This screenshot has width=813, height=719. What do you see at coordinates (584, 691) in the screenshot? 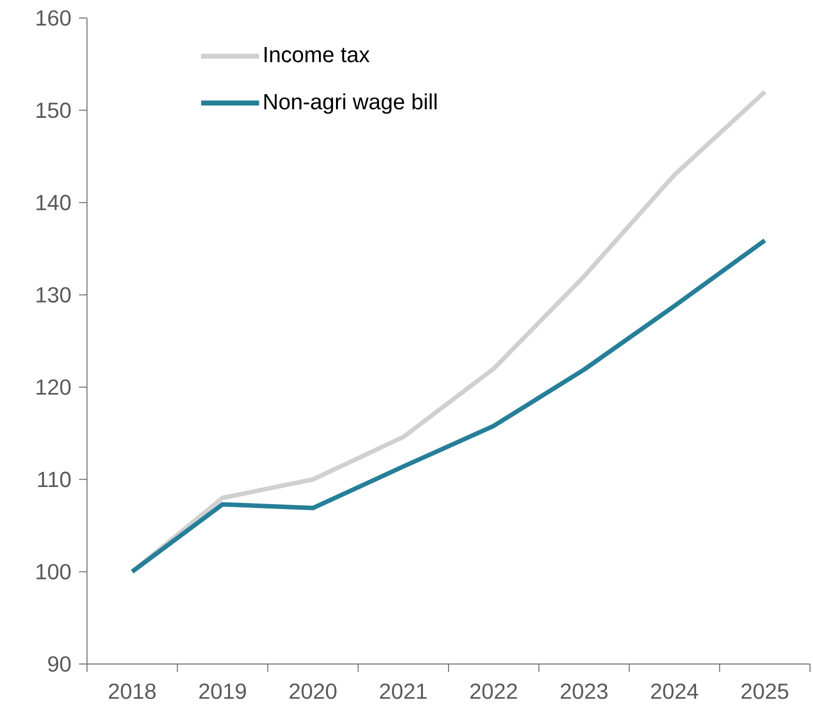
I see `x-tick-label: 2023` at bounding box center [584, 691].